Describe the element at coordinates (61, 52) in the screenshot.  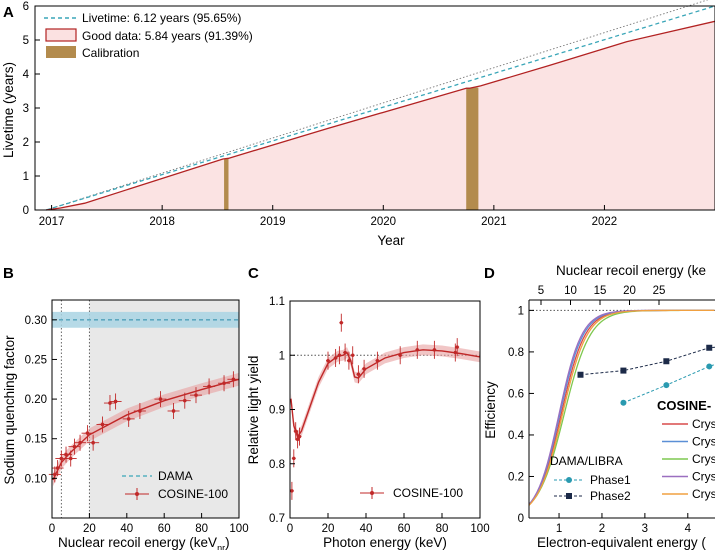
I see `legend-calibration-swatch` at that location.